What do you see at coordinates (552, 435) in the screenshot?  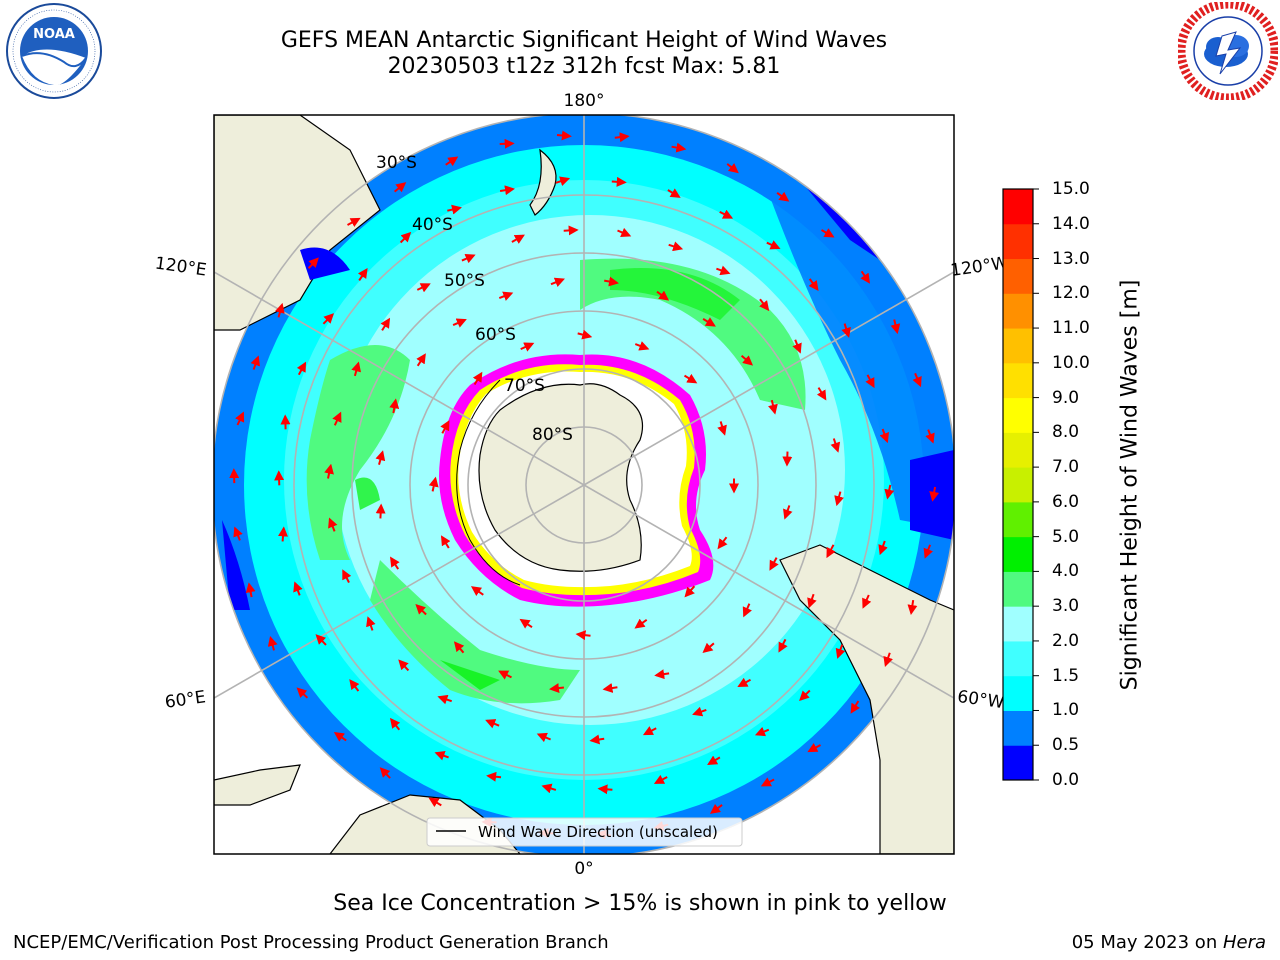 I see `lat-label-80s: 80°S` at bounding box center [552, 435].